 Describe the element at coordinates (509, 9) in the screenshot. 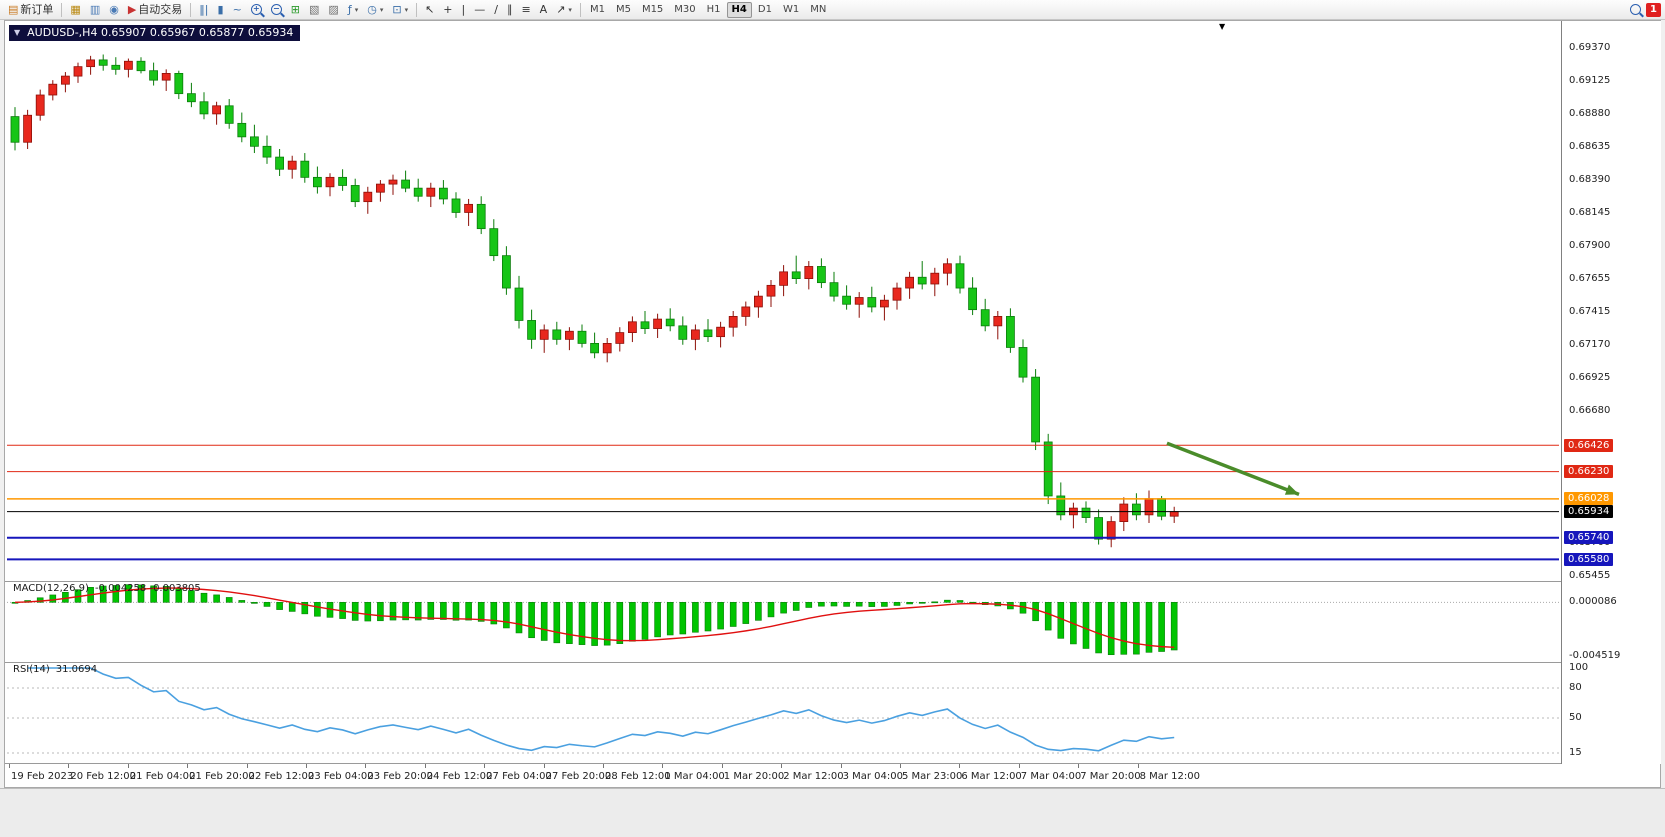

I see `equidistant-channel-button: ∥` at that location.